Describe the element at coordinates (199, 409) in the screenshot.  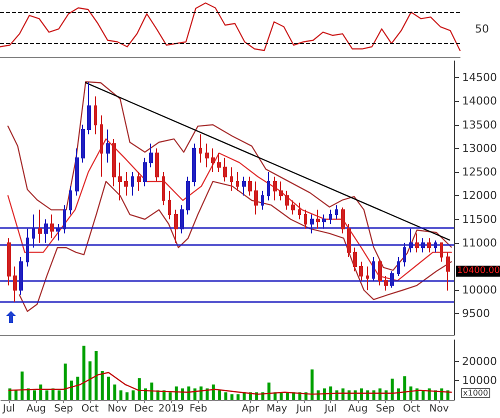
I see `x-tick-label: Feb` at that location.